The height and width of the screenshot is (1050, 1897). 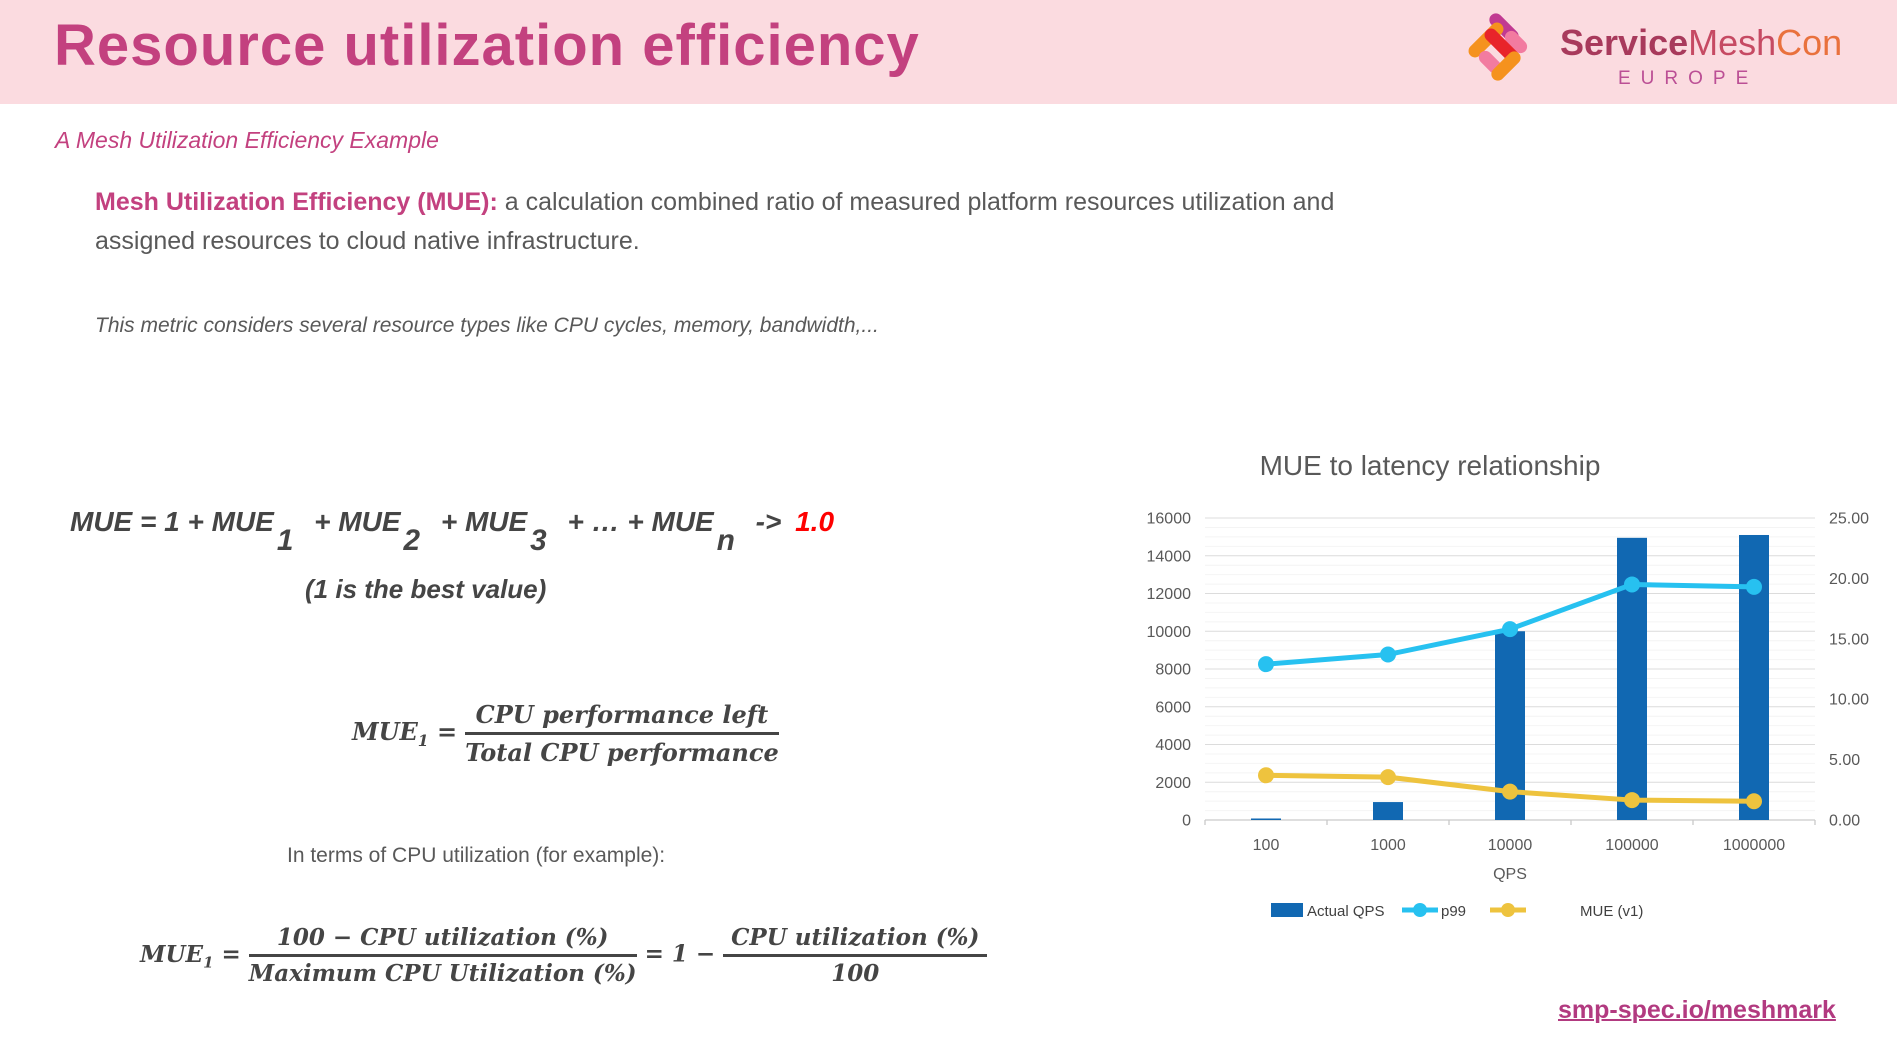 I want to click on formula-rhs-start: = 1 + MUE, so click(x=207, y=521).